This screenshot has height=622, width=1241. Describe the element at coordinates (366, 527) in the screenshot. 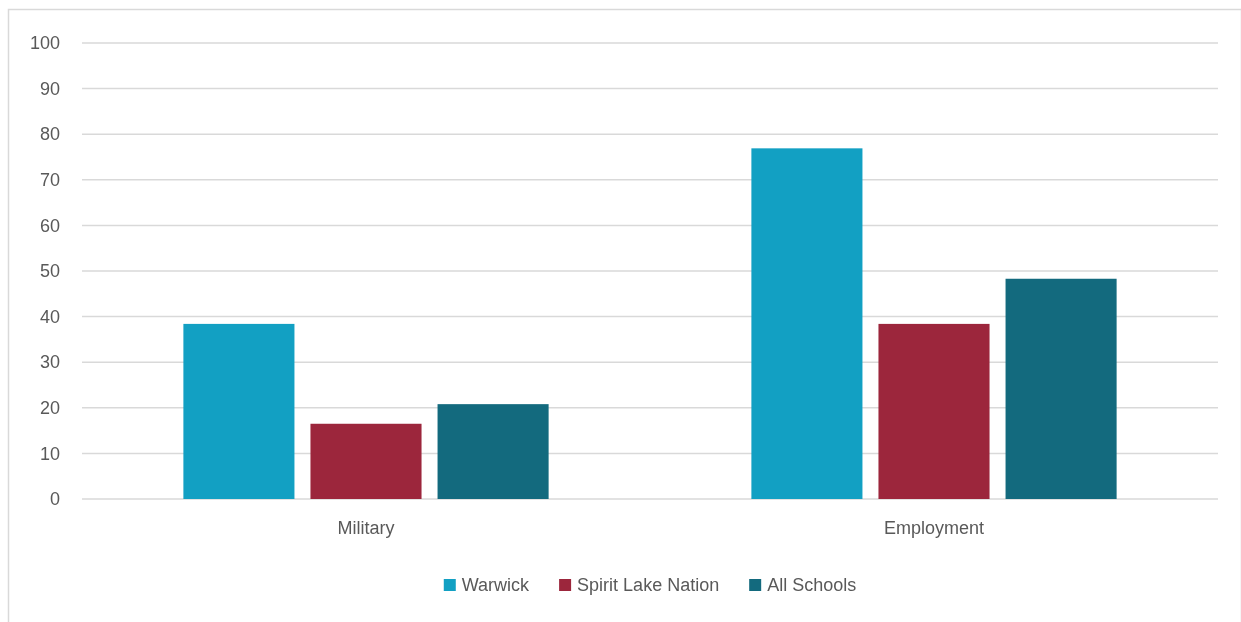

I see `x-tick-label: Military` at that location.